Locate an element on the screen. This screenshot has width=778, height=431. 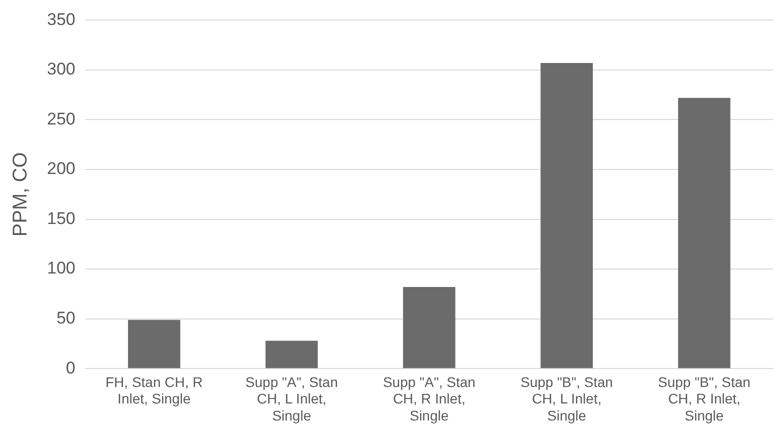
y-tick-label: 150 is located at coordinates (61, 218).